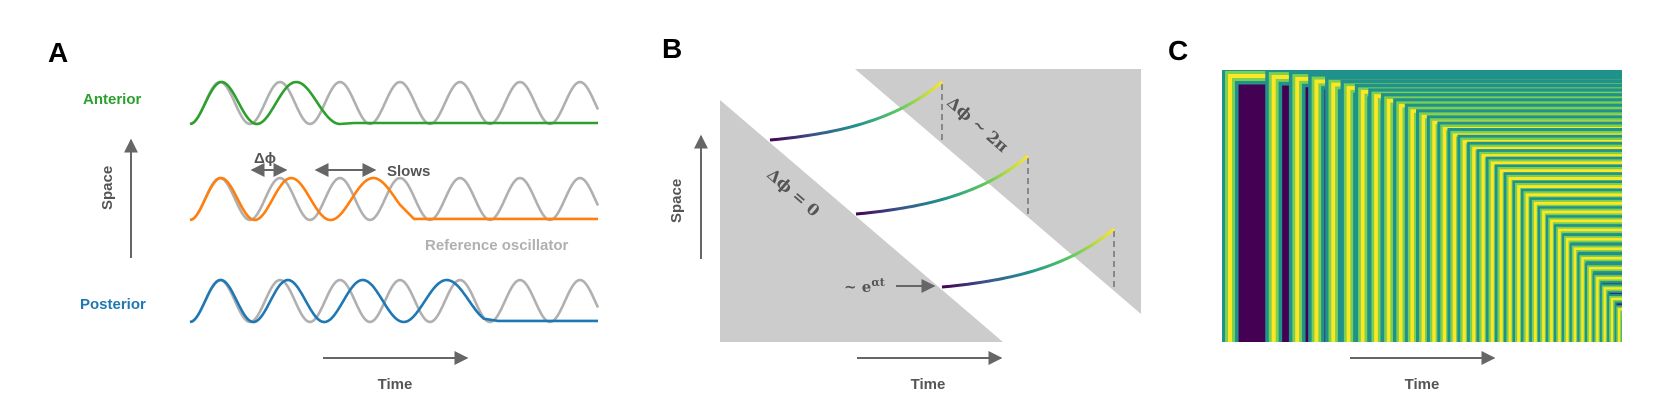  What do you see at coordinates (58, 52) in the screenshot?
I see `panel-a-letter: A` at bounding box center [58, 52].